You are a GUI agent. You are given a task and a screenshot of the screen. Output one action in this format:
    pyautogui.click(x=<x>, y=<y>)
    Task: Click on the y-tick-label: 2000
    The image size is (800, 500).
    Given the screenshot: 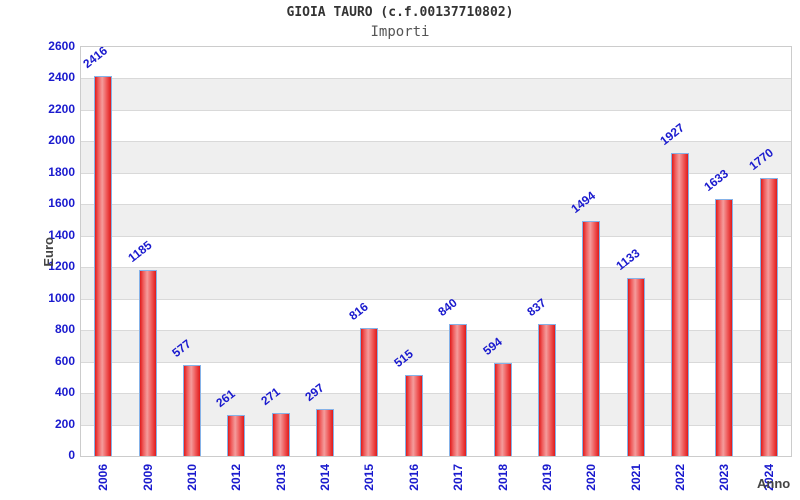 What is the action you would take?
    pyautogui.click(x=61, y=140)
    